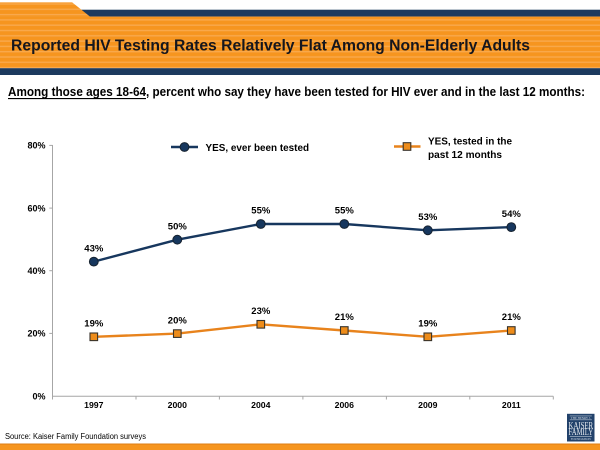  Describe the element at coordinates (93, 405) in the screenshot. I see `svg-text: 1997` at that location.